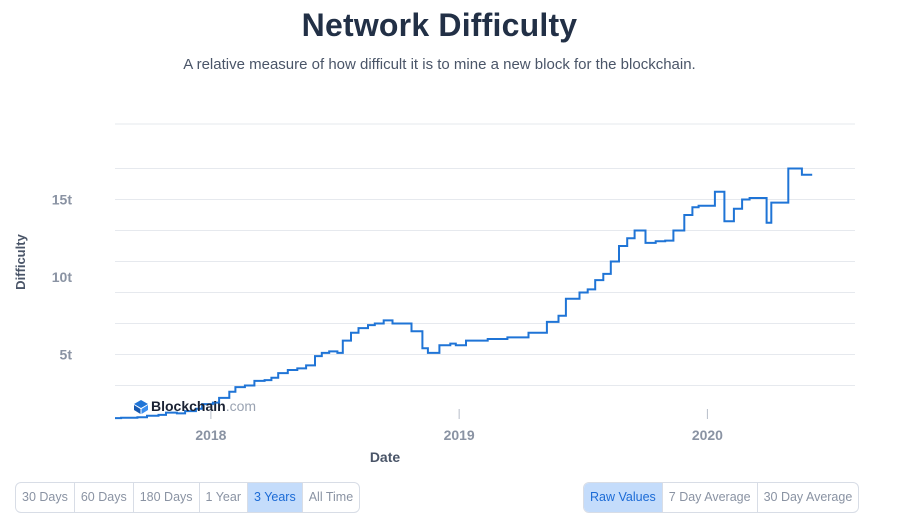 This screenshot has height=521, width=899. What do you see at coordinates (807, 497) in the screenshot?
I see `button-30-day-average: 30 Day Average` at bounding box center [807, 497].